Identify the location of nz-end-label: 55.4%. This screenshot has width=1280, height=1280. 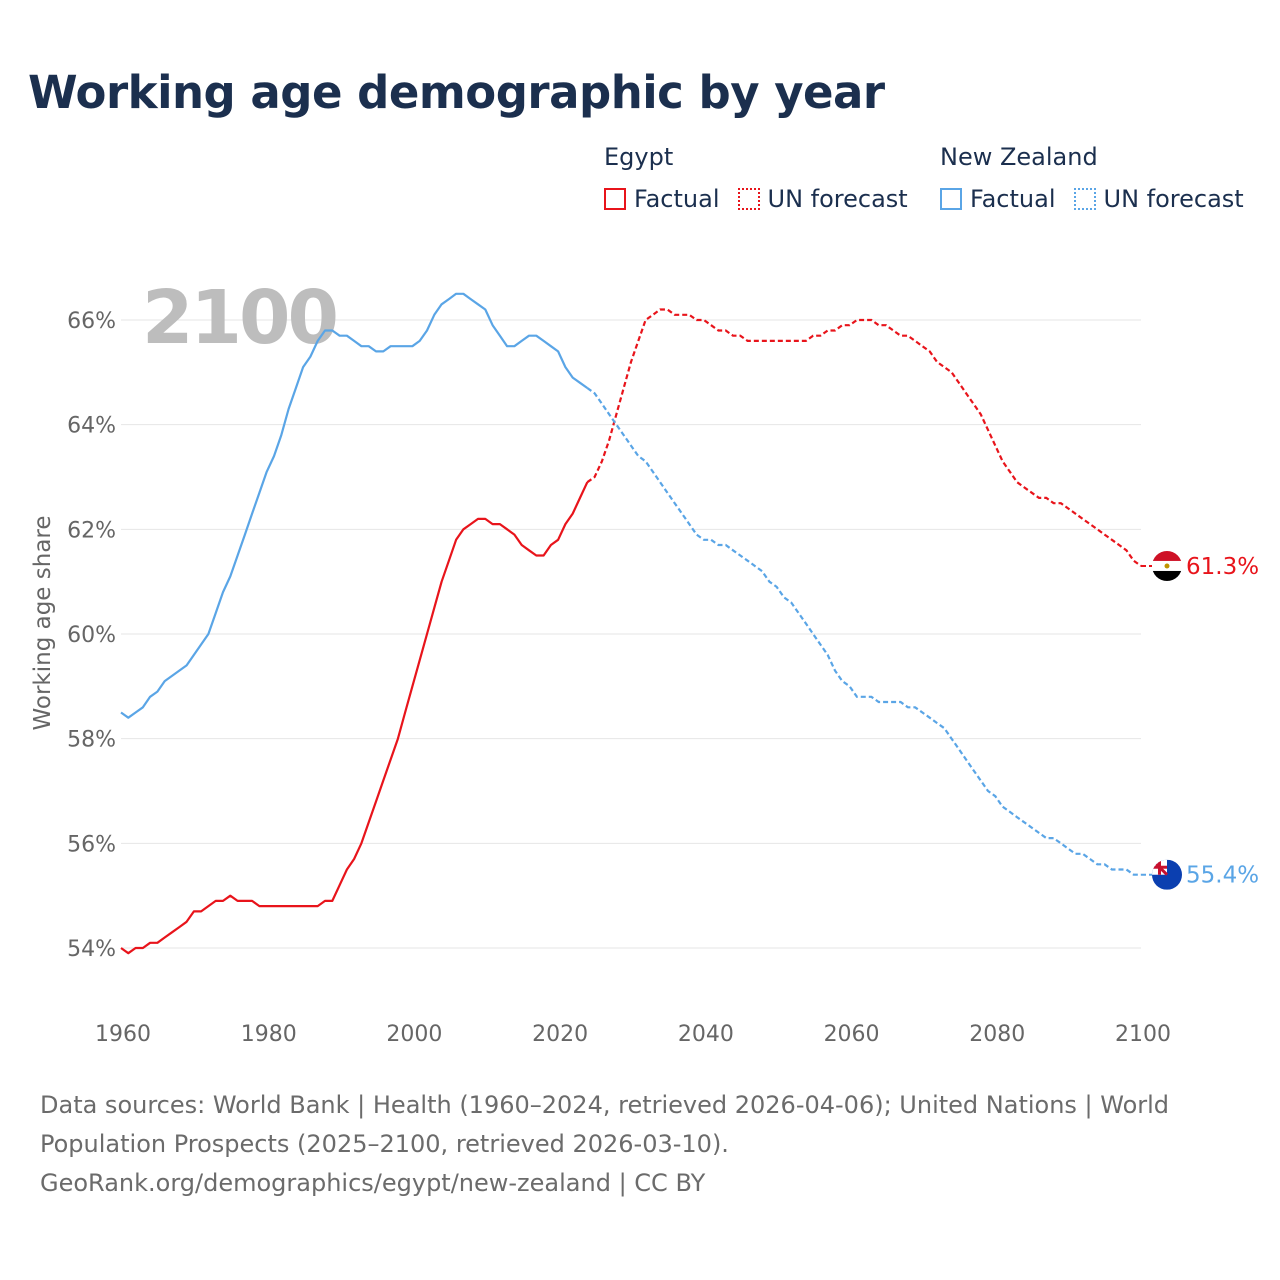
(1222, 876).